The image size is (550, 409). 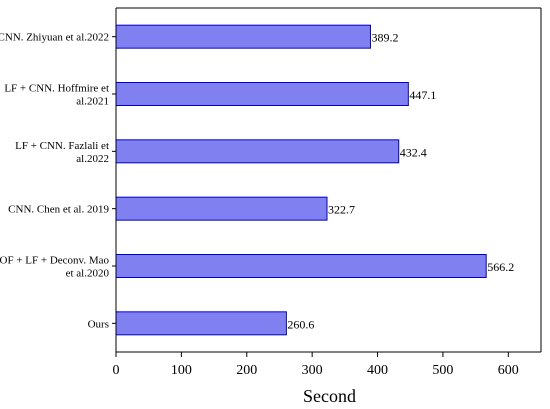 I want to click on category-label: LF + CNN. Fazlali et, so click(x=62, y=146).